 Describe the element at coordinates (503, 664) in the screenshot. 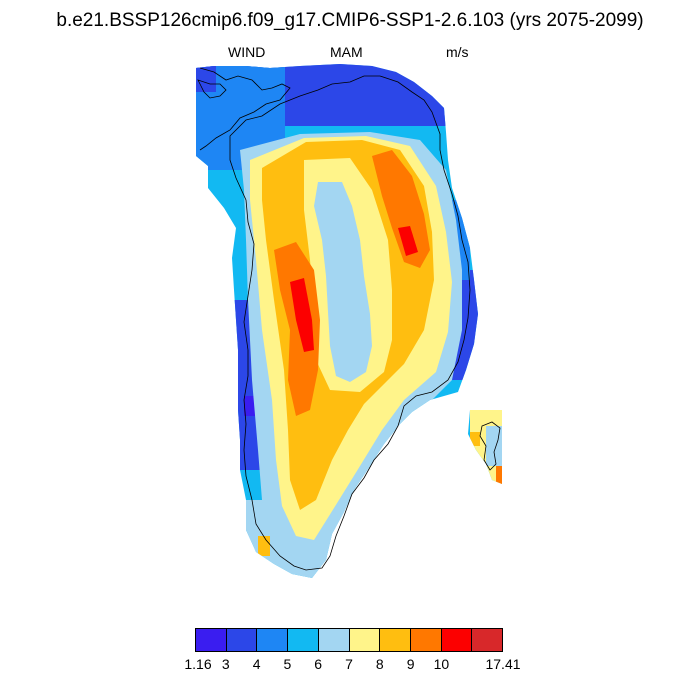

I see `legend-label-9: 17.41` at that location.